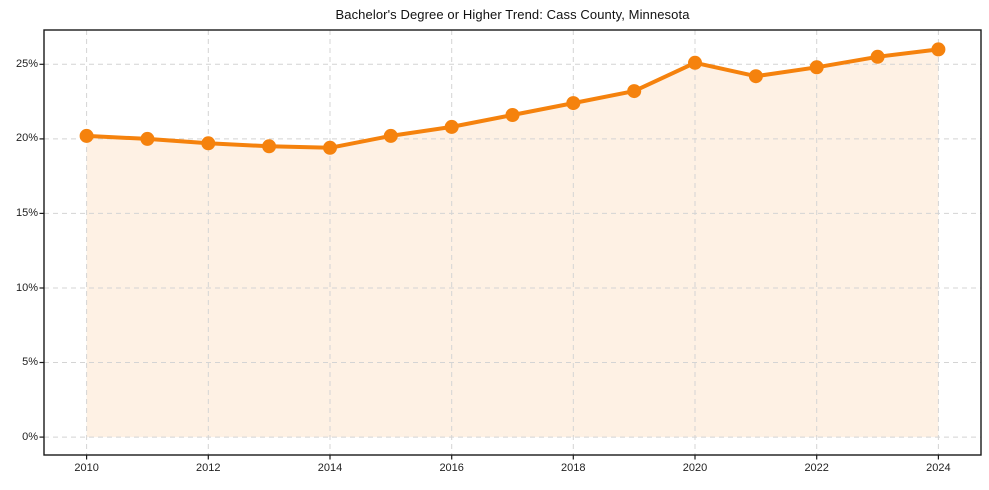 The height and width of the screenshot is (490, 989). Describe the element at coordinates (147, 138) in the screenshot. I see `data-point-2011` at that location.